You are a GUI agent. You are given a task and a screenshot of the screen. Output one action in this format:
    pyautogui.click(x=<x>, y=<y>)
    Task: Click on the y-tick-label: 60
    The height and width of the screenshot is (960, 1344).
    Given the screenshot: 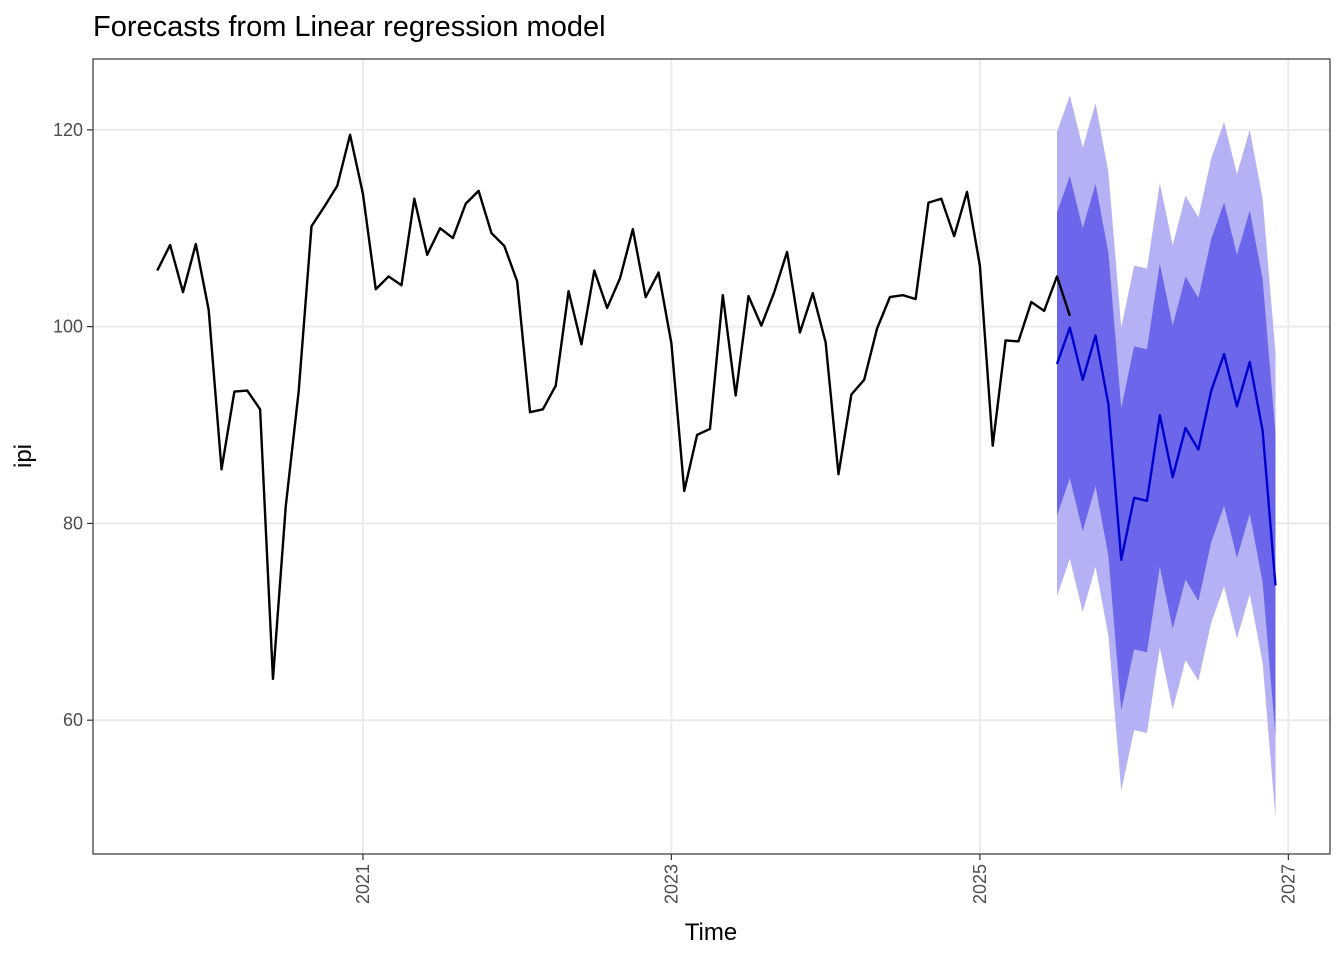 What is the action you would take?
    pyautogui.click(x=73, y=720)
    